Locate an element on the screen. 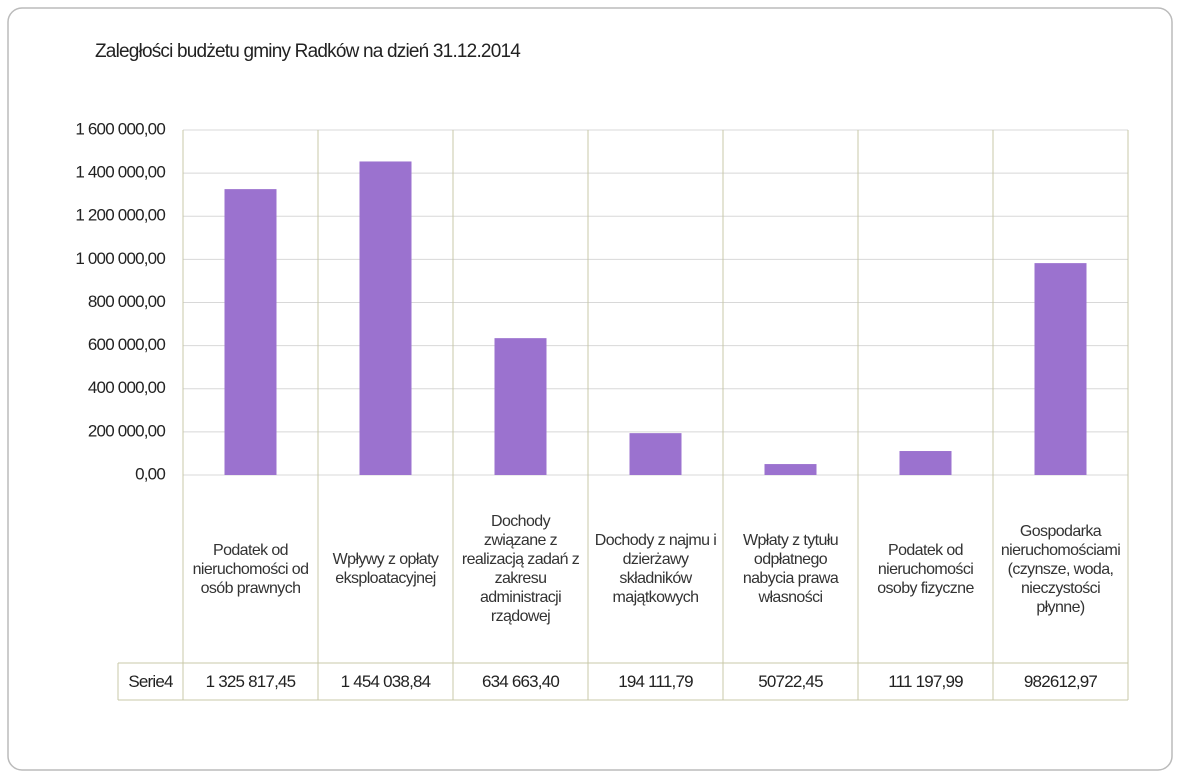 This screenshot has width=1180, height=779. y-tick-label: 600 000,00 is located at coordinates (126, 344).